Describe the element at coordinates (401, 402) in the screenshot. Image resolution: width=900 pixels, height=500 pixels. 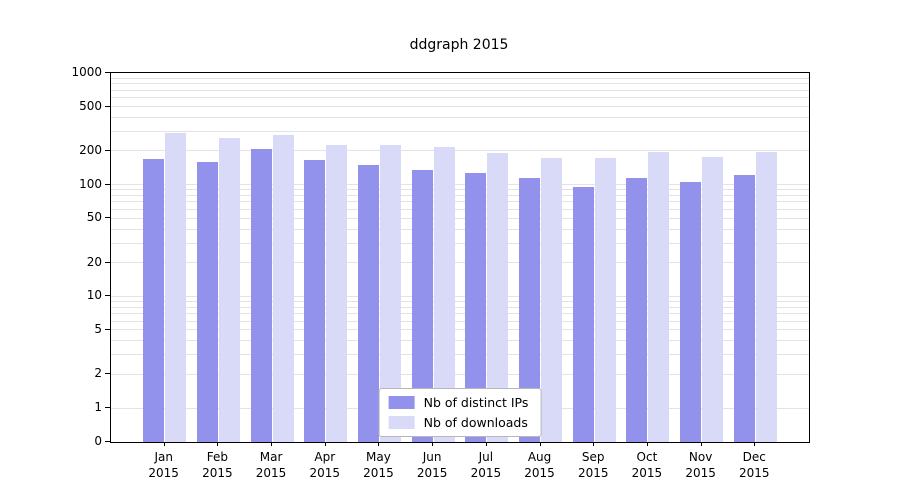
I see `legend-swatch-distinct-ips` at that location.